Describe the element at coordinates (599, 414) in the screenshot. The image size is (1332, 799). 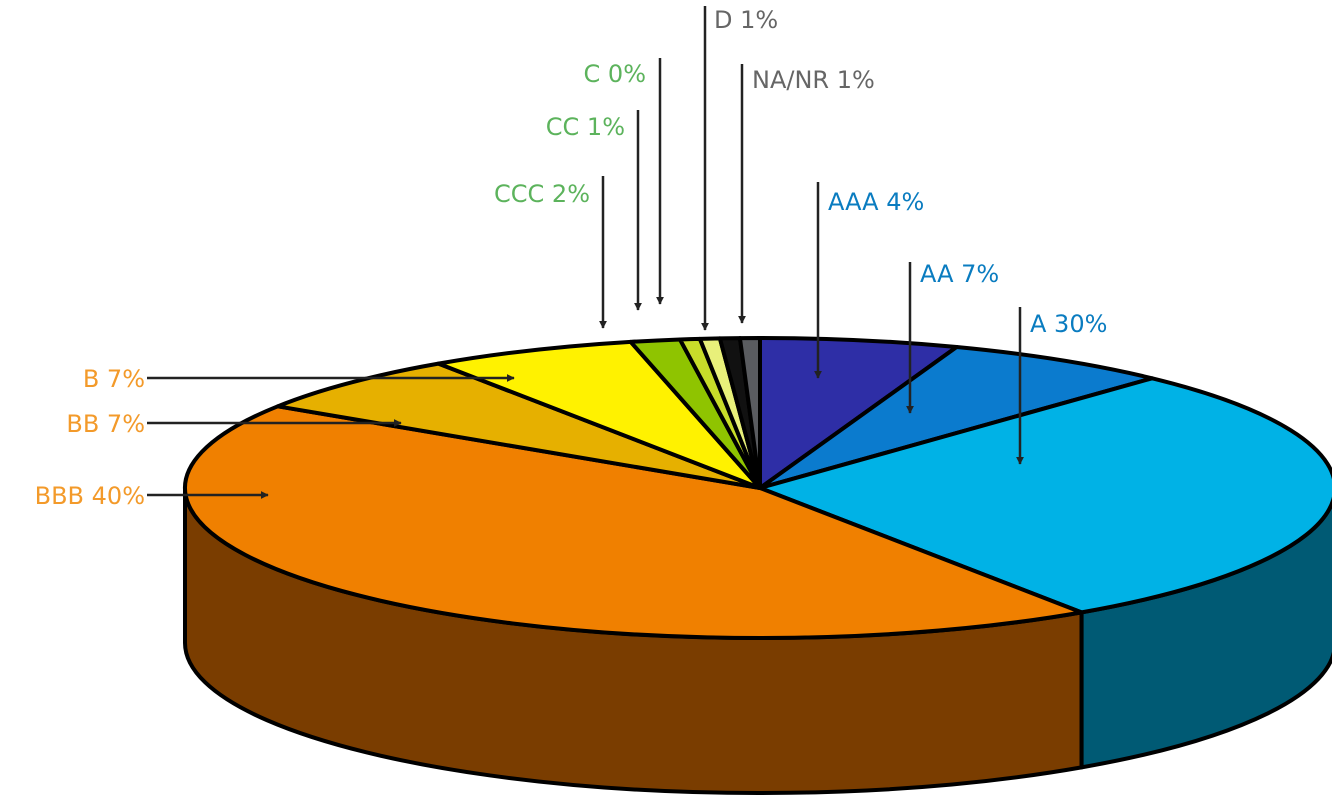
I see `pie-slice-b` at that location.